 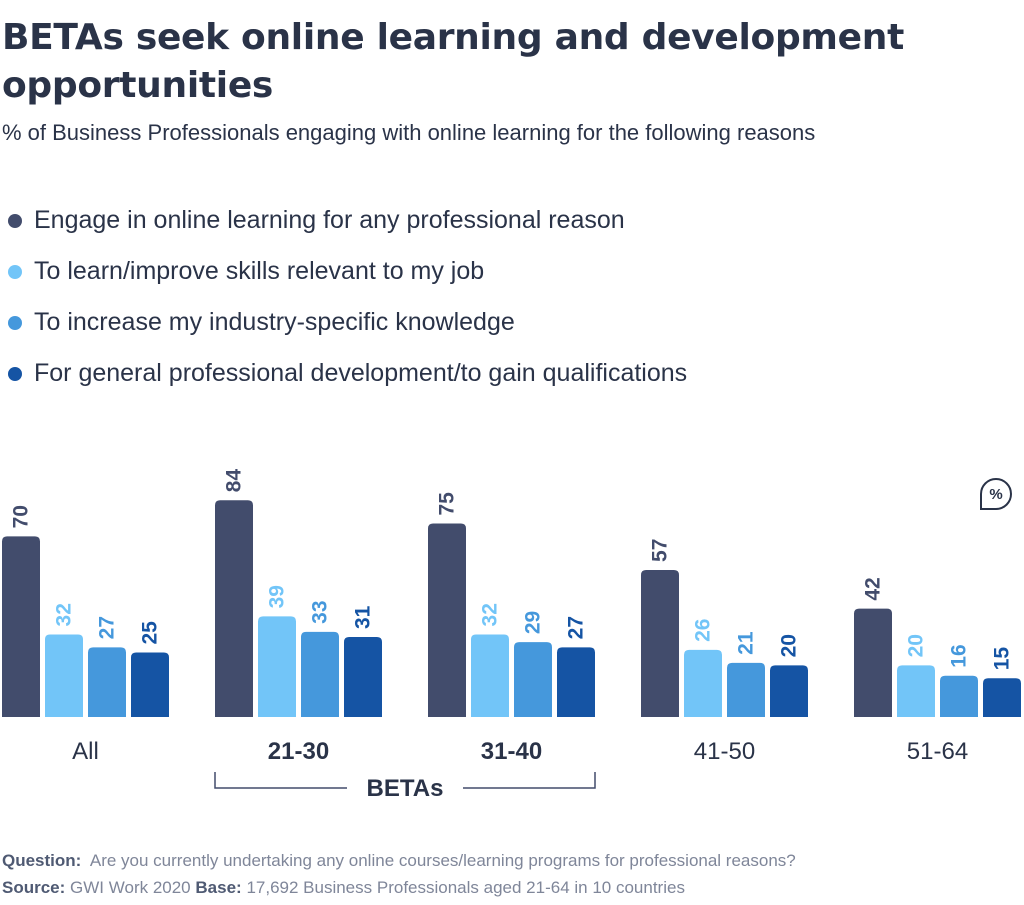 I want to click on group-bracket, so click(x=405, y=780).